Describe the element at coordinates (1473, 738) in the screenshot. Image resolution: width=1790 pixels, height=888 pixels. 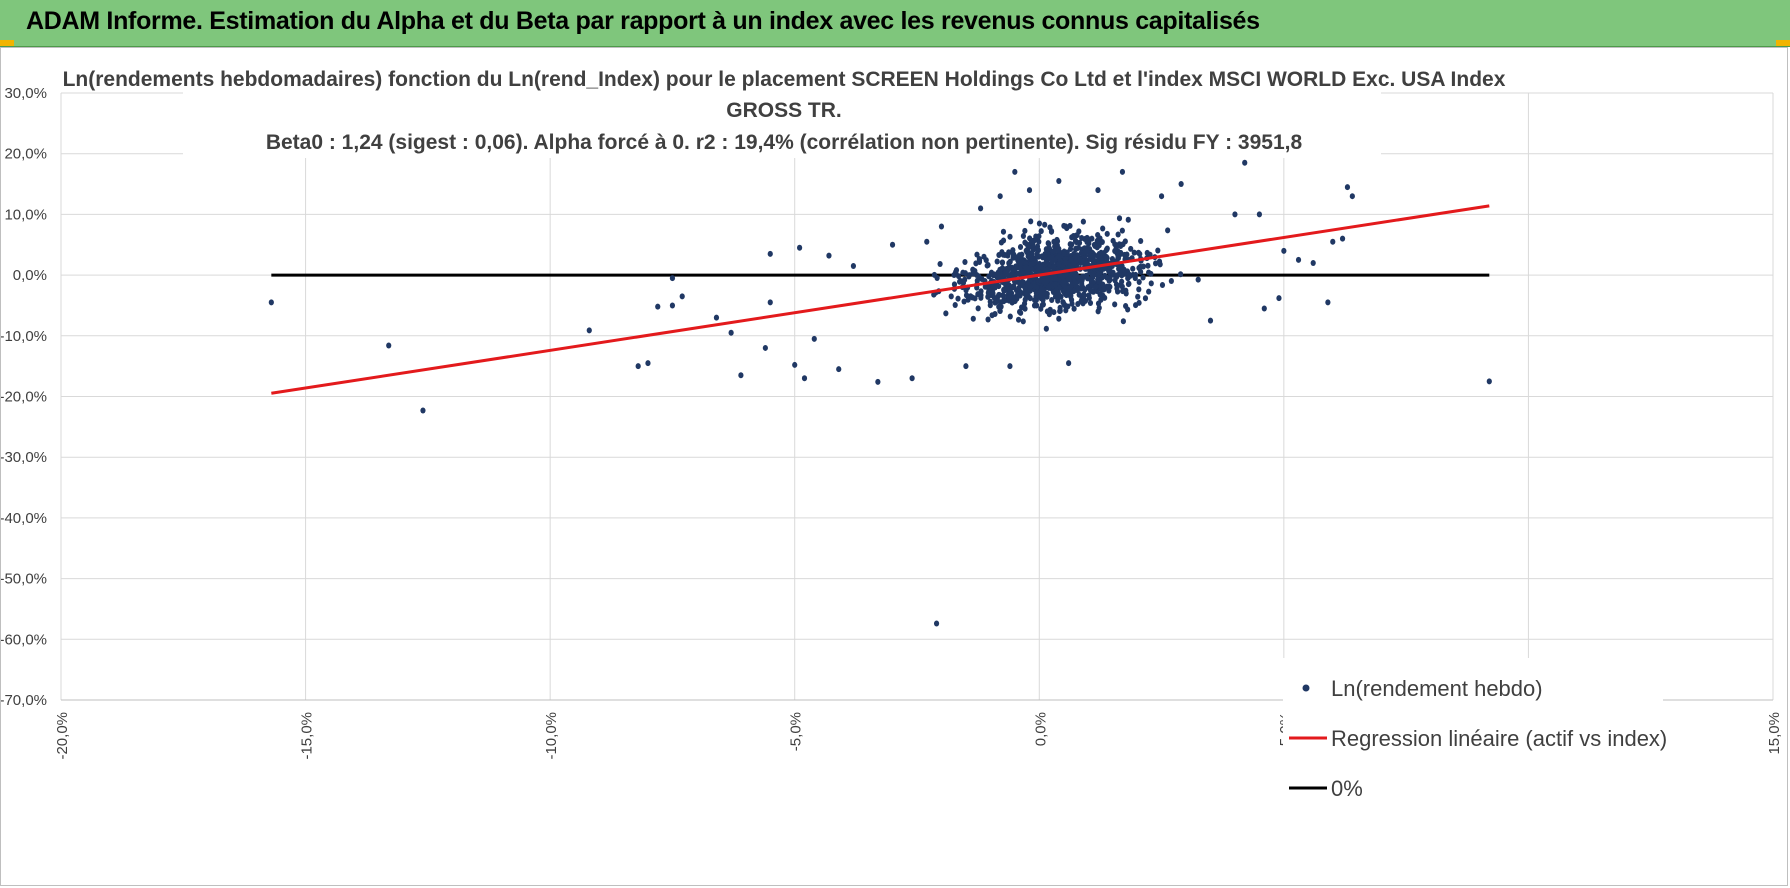
I see `legend-background` at that location.